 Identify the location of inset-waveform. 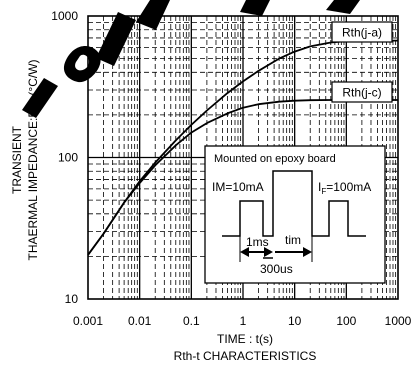
(294, 203).